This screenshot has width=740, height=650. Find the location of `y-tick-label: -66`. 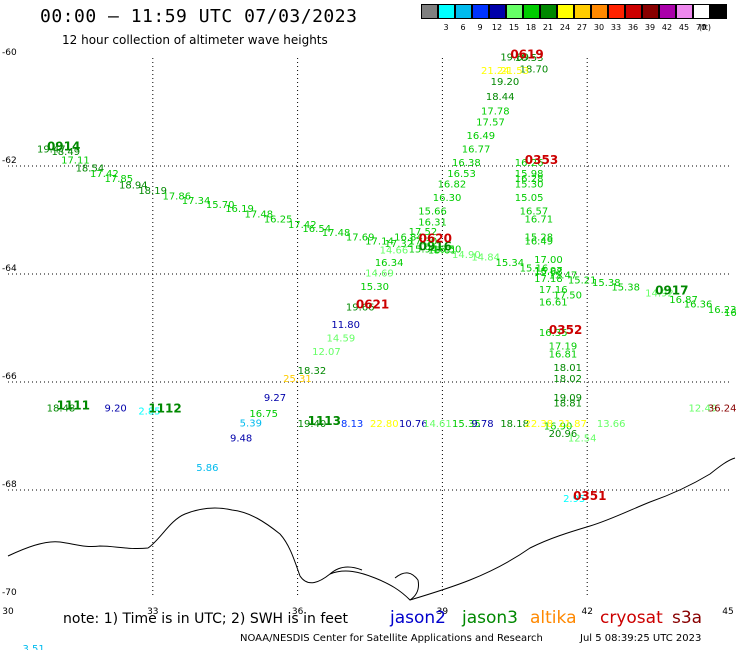

y-tick-label: -66 is located at coordinates (9, 377).